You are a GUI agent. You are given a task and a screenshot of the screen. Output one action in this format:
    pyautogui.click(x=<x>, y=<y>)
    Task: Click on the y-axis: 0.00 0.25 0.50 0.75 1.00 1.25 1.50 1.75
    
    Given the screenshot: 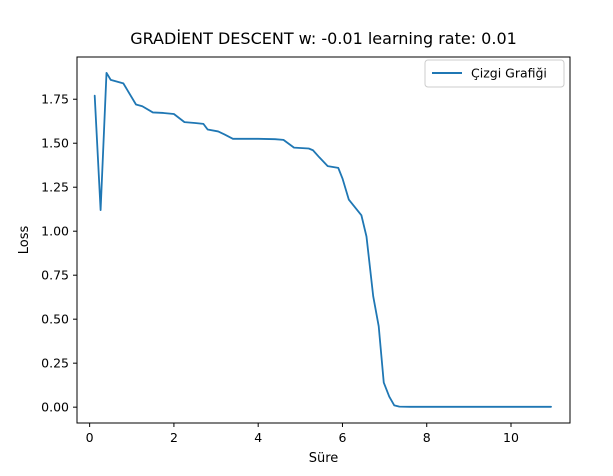 What is the action you would take?
    pyautogui.click(x=59, y=253)
    